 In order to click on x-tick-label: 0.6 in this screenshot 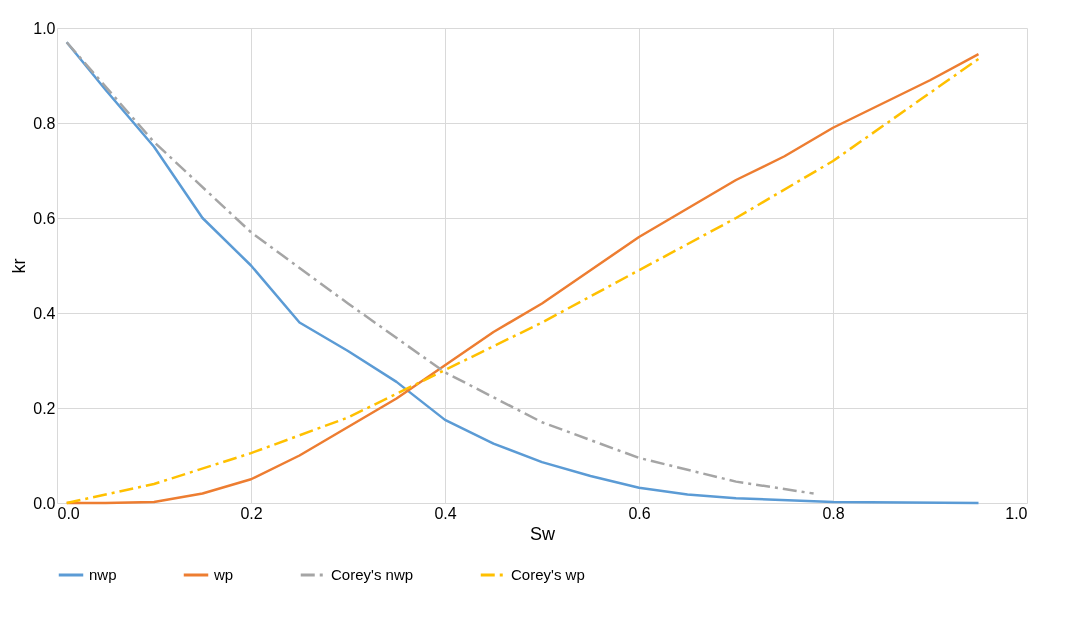, I will do `click(639, 513)`.